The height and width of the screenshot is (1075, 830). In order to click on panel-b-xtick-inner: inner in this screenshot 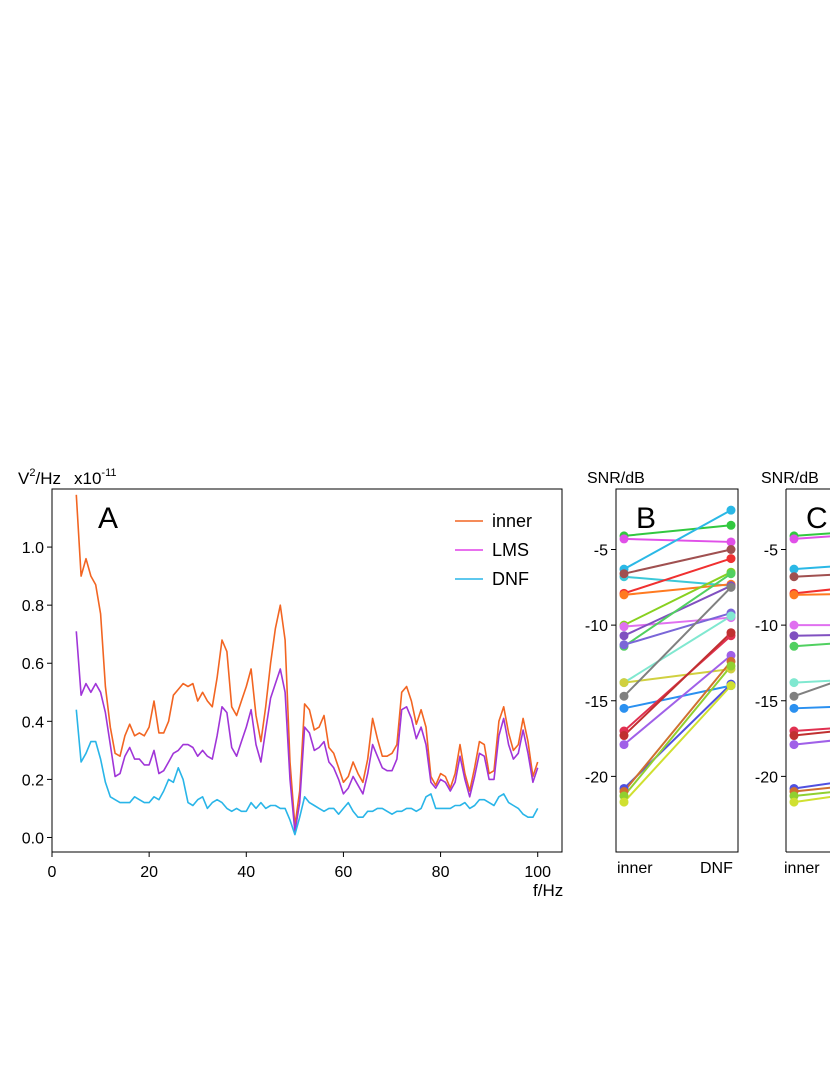, I will do `click(635, 868)`.